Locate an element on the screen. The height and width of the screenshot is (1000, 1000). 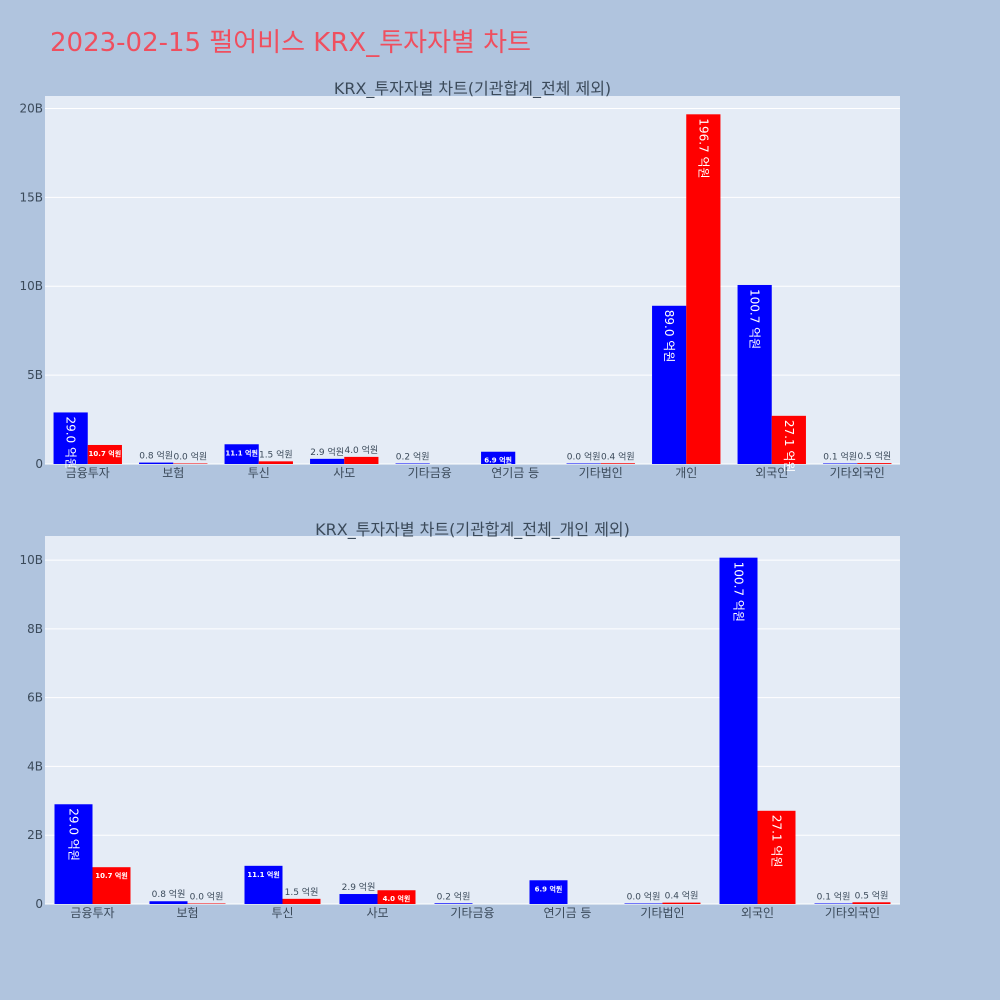
chart2-data-label: 2.9 억원 is located at coordinates (359, 887).